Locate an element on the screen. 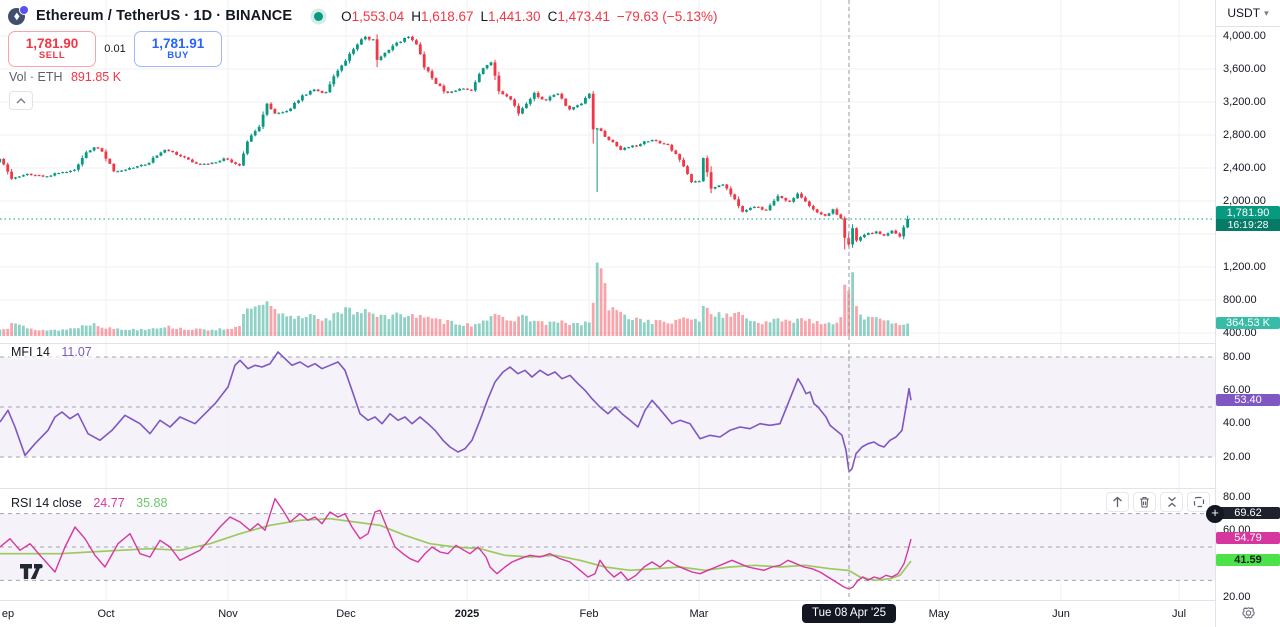 The height and width of the screenshot is (627, 1280). last-price-value: 1,781.90 is located at coordinates (1248, 213).